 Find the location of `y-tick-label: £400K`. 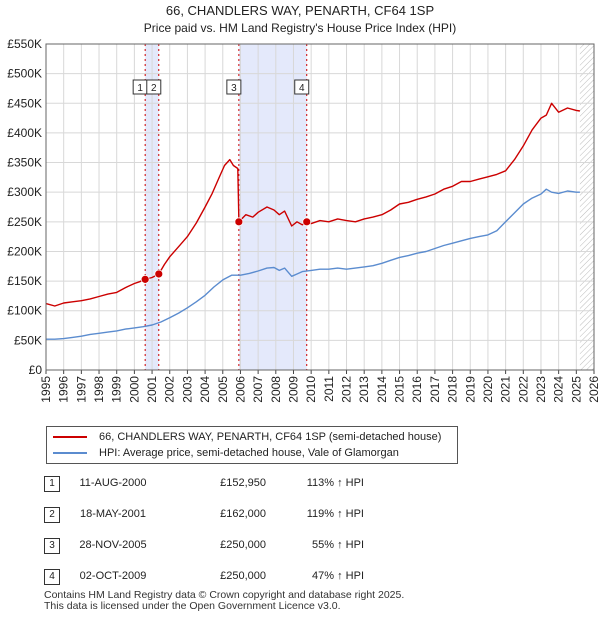

y-tick-label: £400K is located at coordinates (24, 133).